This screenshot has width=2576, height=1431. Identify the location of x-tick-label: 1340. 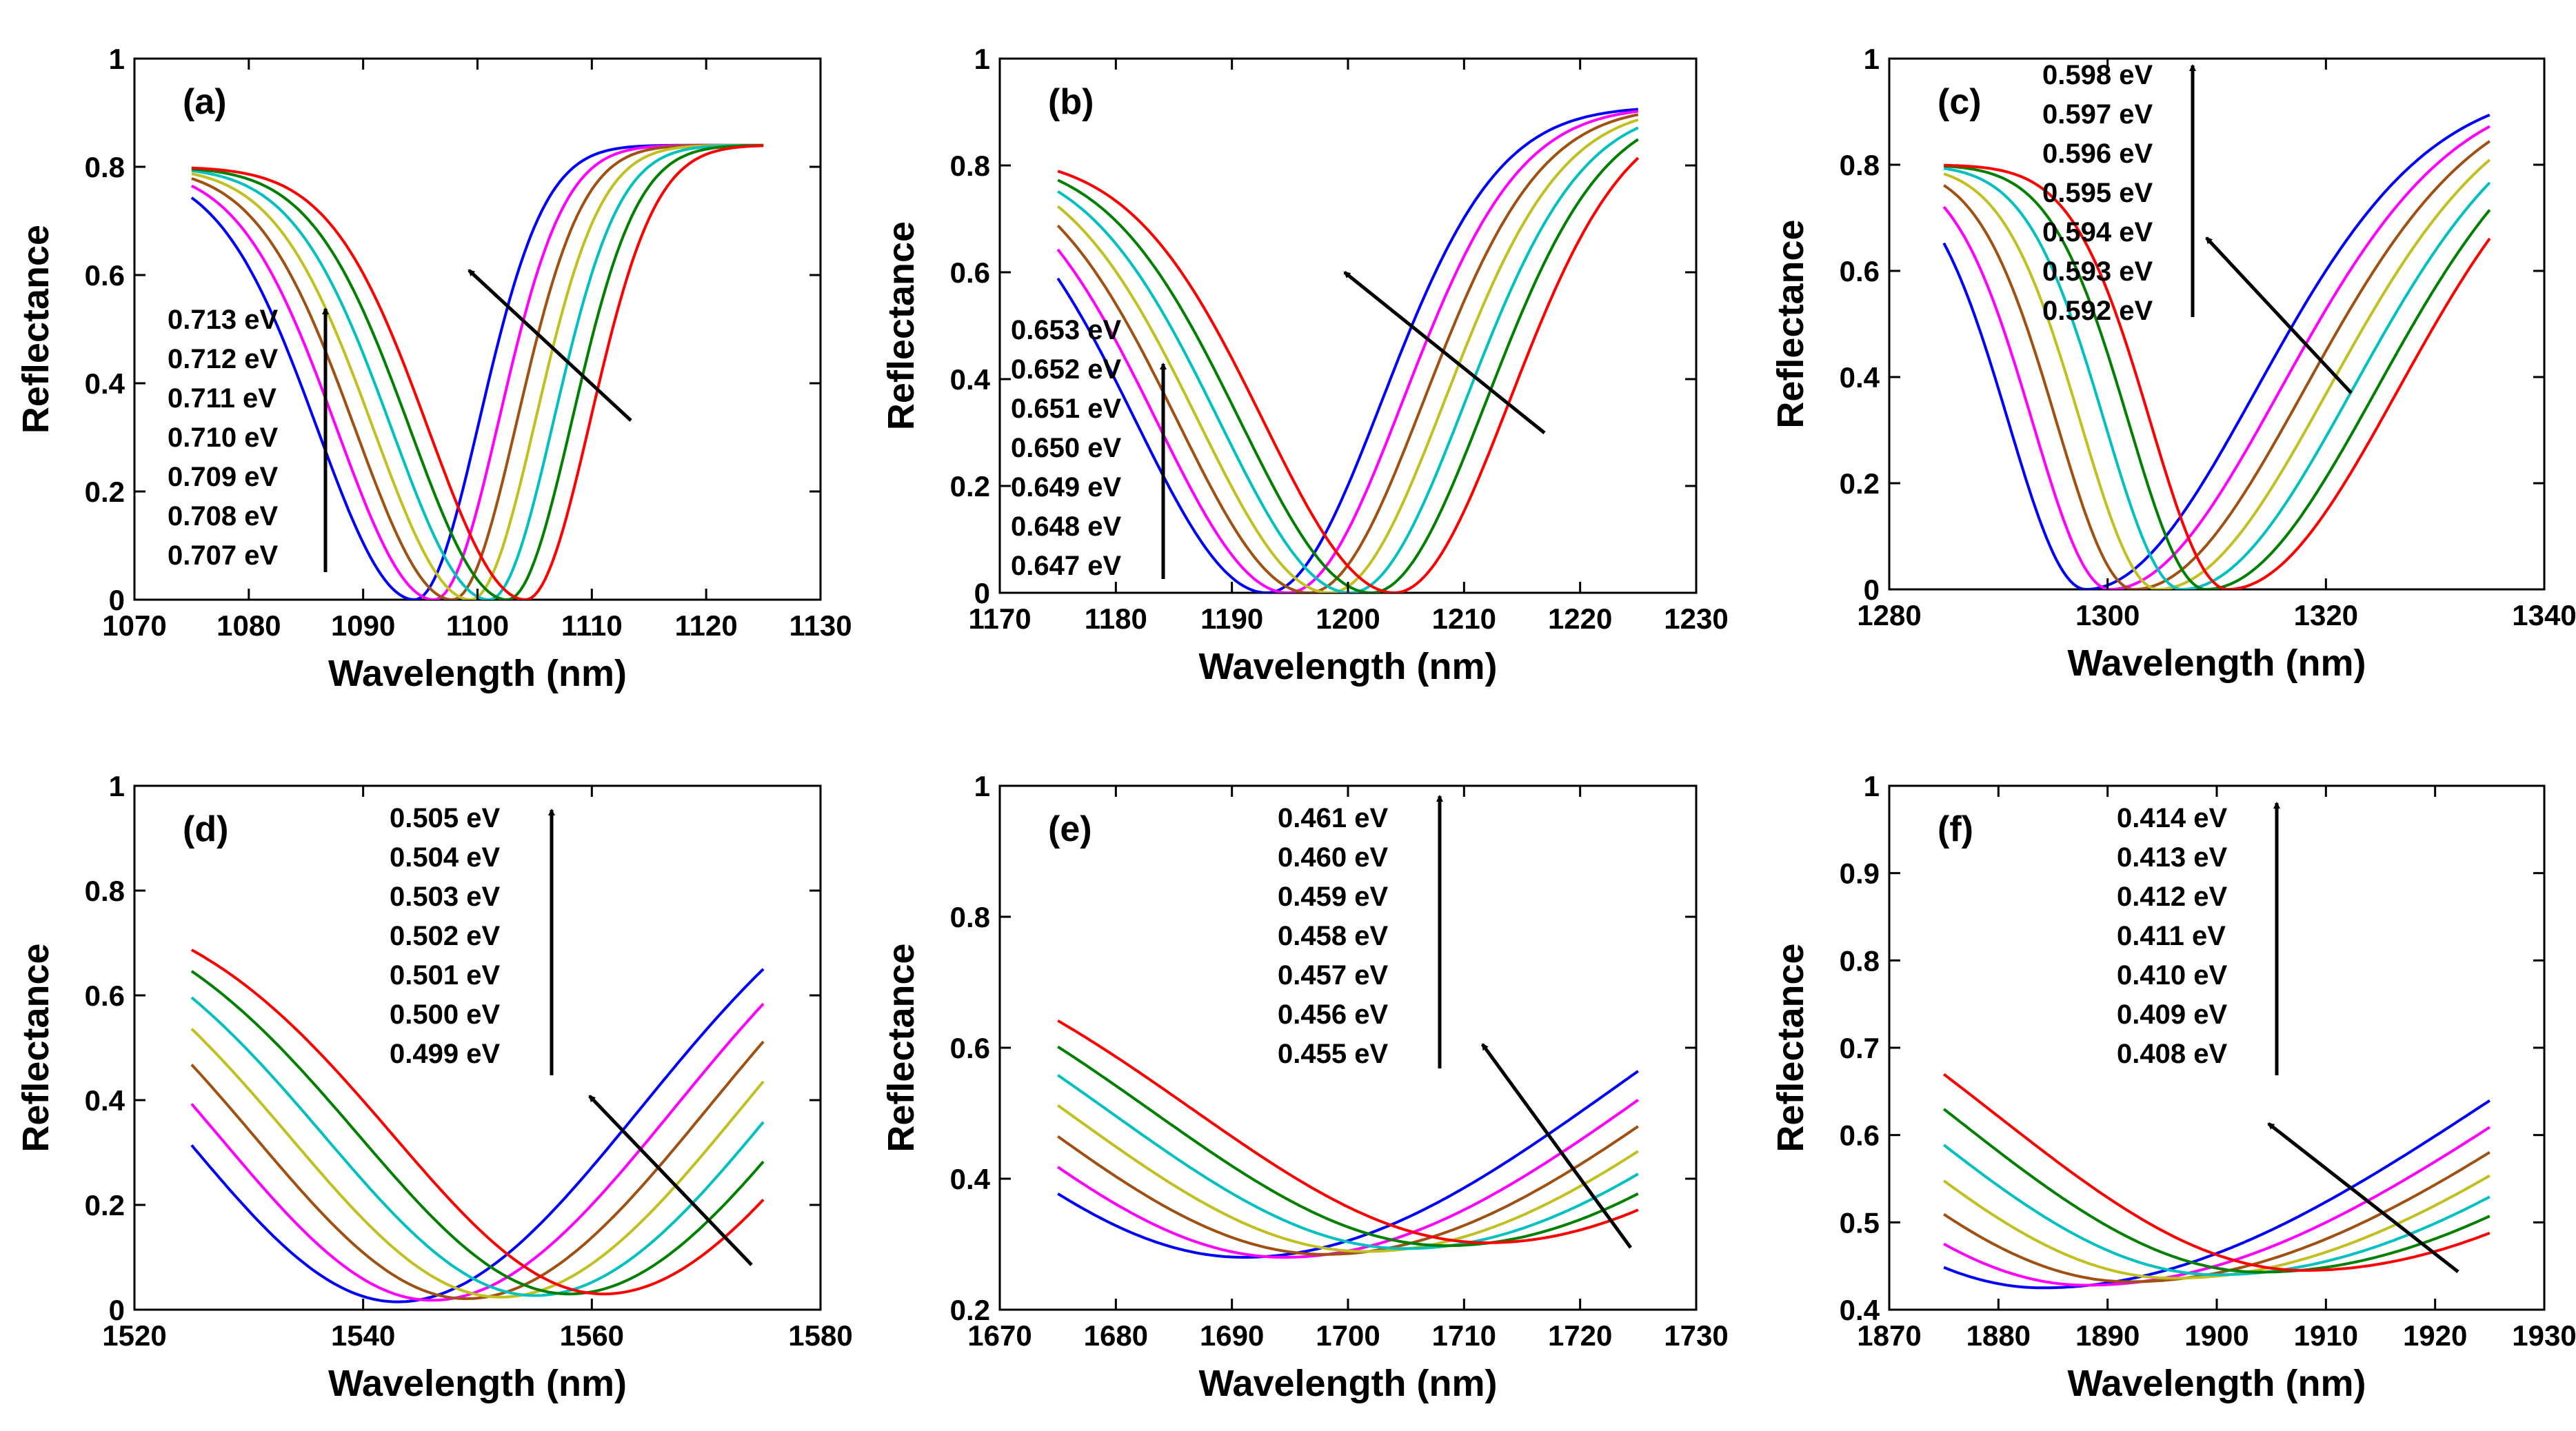
(2544, 615).